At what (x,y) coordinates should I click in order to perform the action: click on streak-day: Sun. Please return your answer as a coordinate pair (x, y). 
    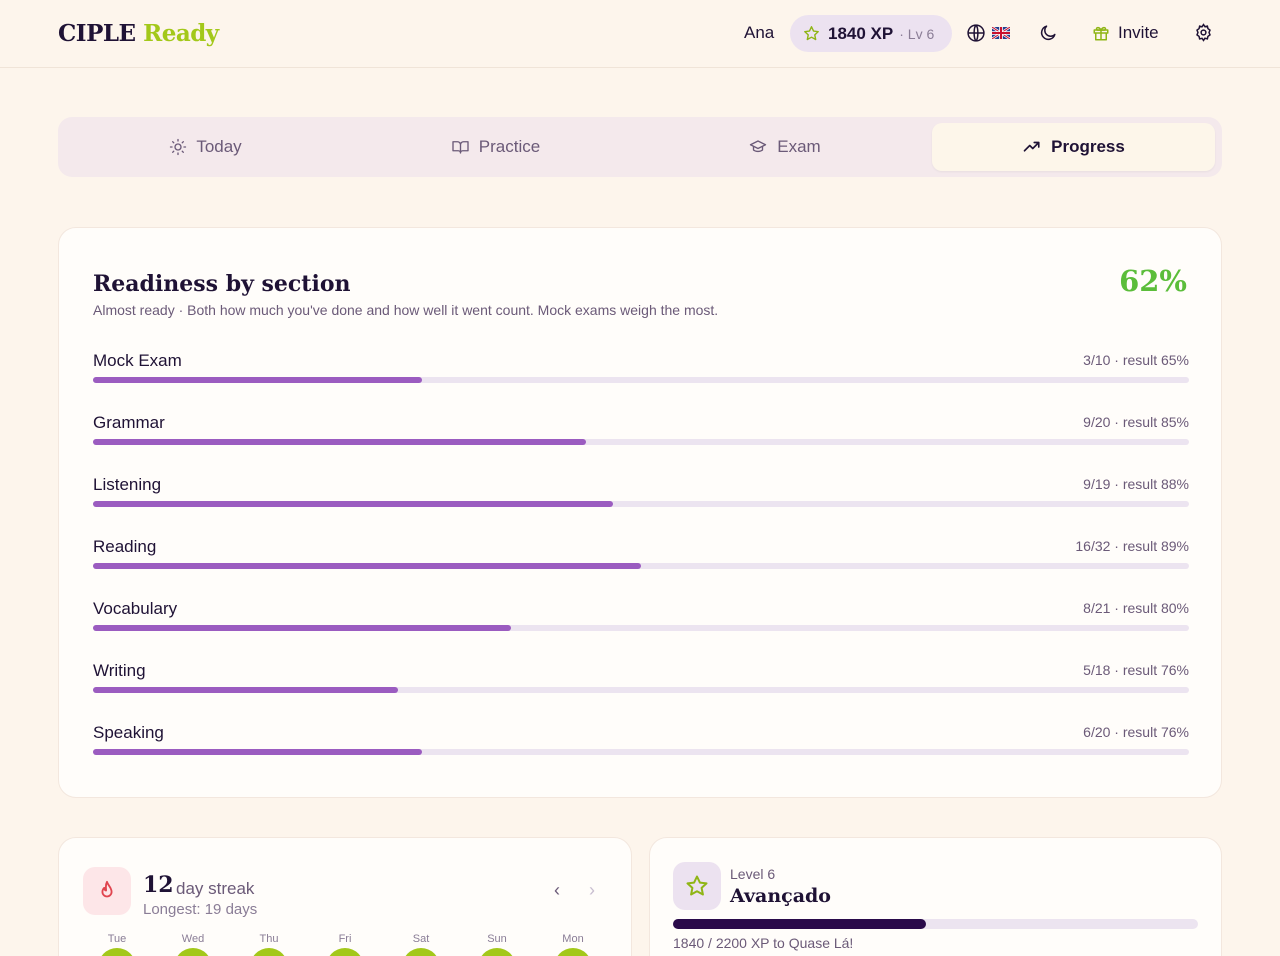
    Looking at the image, I should click on (497, 944).